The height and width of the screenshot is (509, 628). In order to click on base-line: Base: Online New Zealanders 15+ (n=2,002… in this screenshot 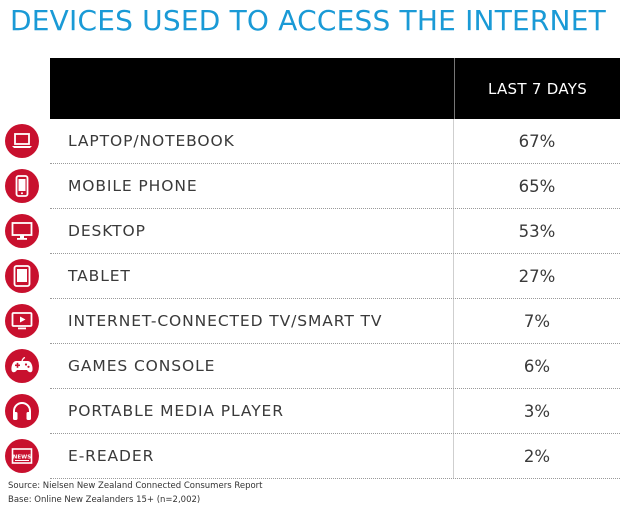, I will do `click(104, 500)`.